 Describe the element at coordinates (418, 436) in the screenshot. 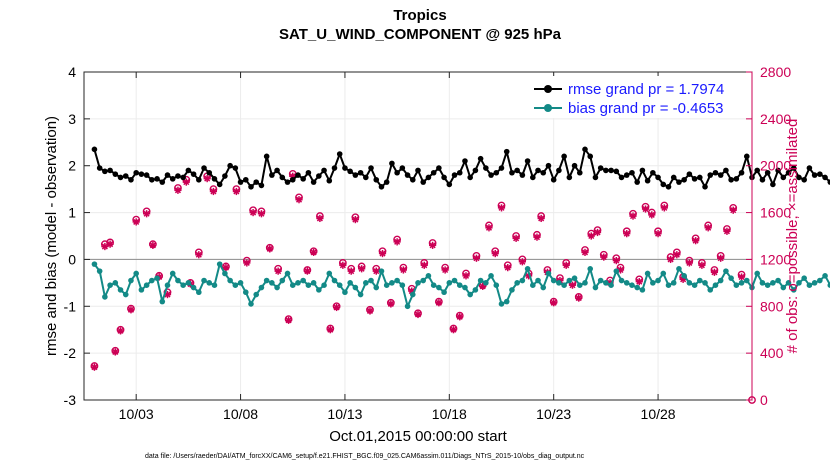

I see `x-axis-label: Oct.01,2015 00:00:00 start` at that location.